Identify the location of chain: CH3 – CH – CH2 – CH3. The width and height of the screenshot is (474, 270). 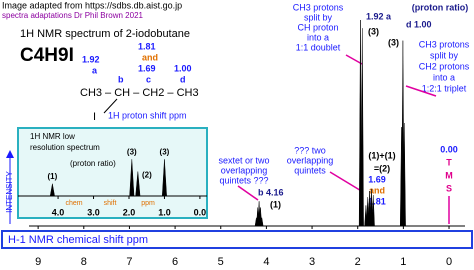
(139, 93).